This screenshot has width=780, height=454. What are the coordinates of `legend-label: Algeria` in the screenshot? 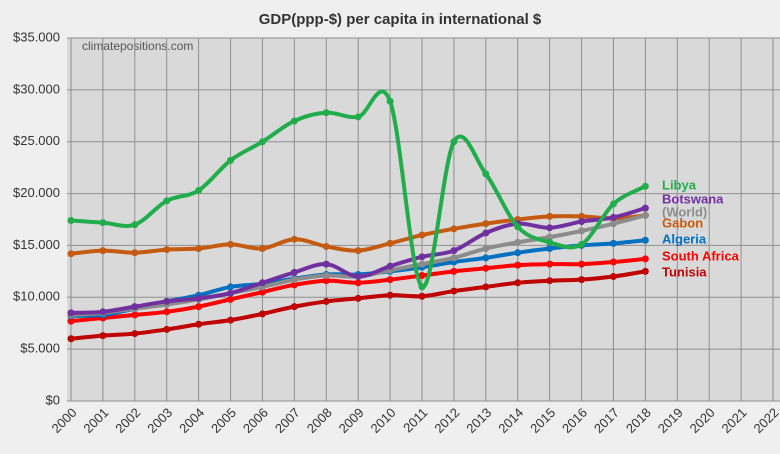 It's located at (684, 238).